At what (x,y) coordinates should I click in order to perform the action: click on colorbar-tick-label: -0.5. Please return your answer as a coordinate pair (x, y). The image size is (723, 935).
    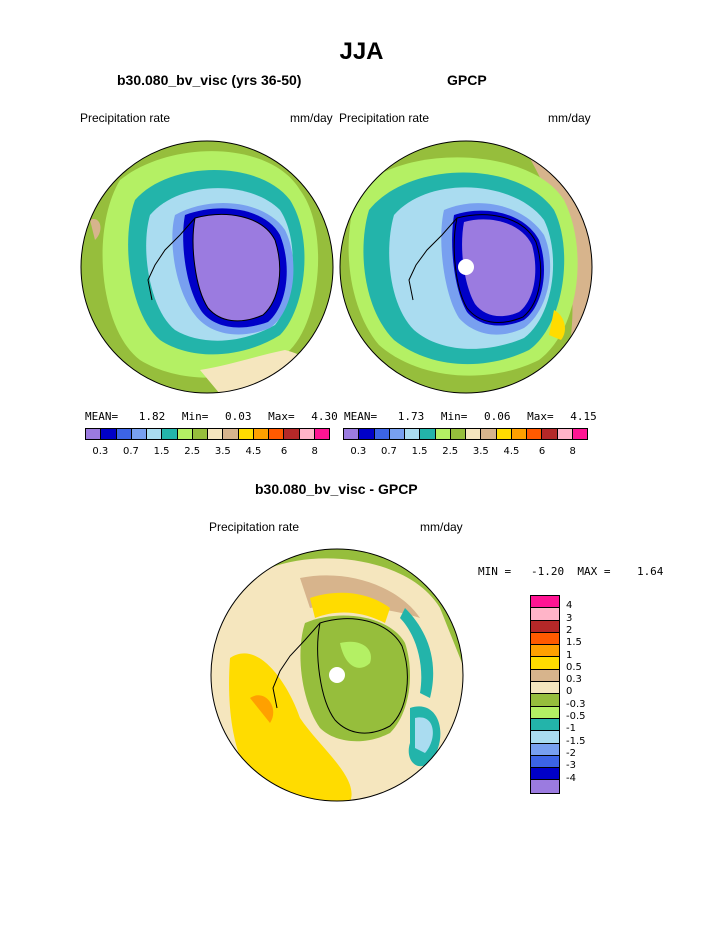
    Looking at the image, I should click on (576, 716).